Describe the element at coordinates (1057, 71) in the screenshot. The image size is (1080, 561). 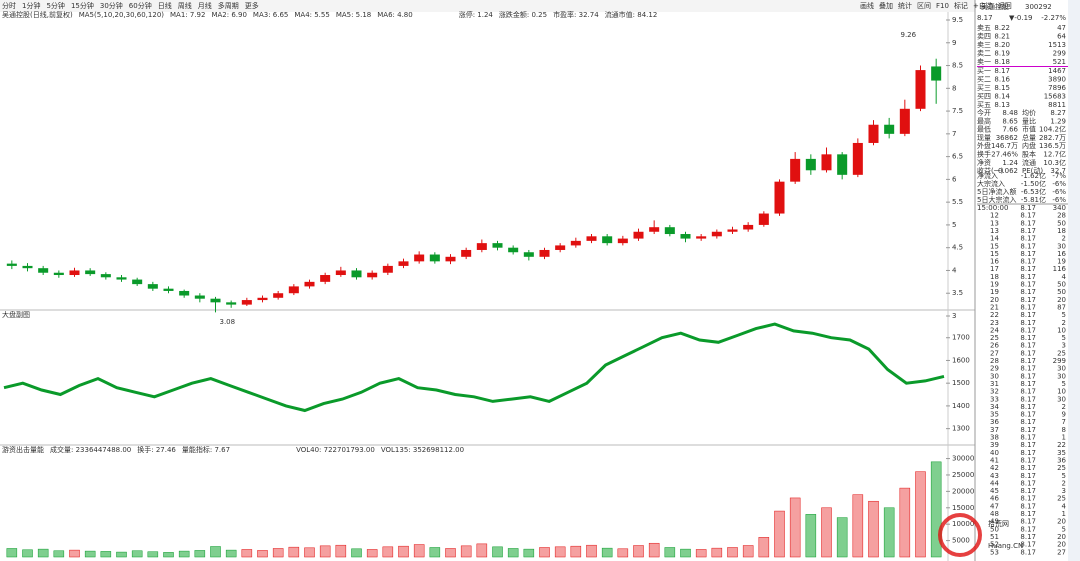
I see `bid-volume: 1467` at that location.